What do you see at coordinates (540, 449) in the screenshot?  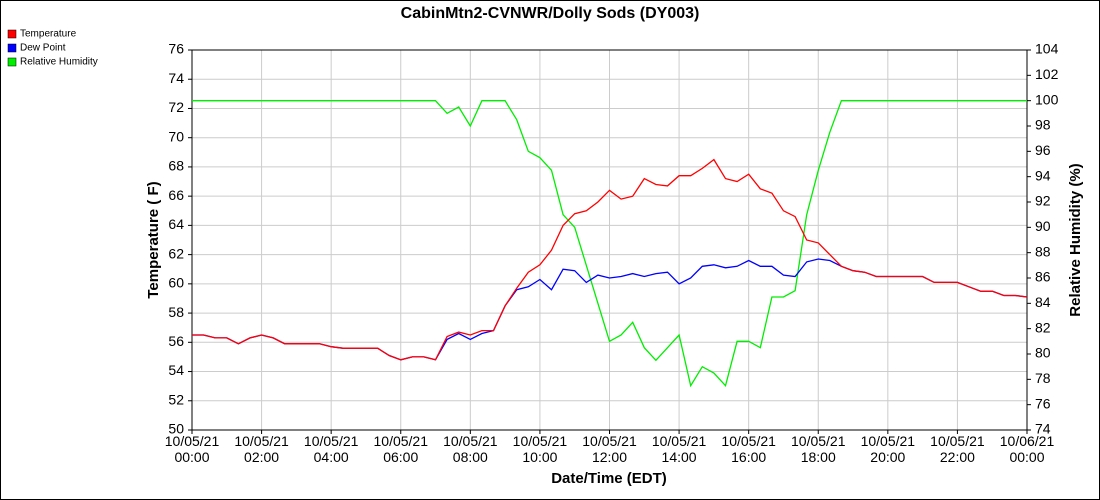 I see `x-tick-label: 10/05/21 10:00` at bounding box center [540, 449].